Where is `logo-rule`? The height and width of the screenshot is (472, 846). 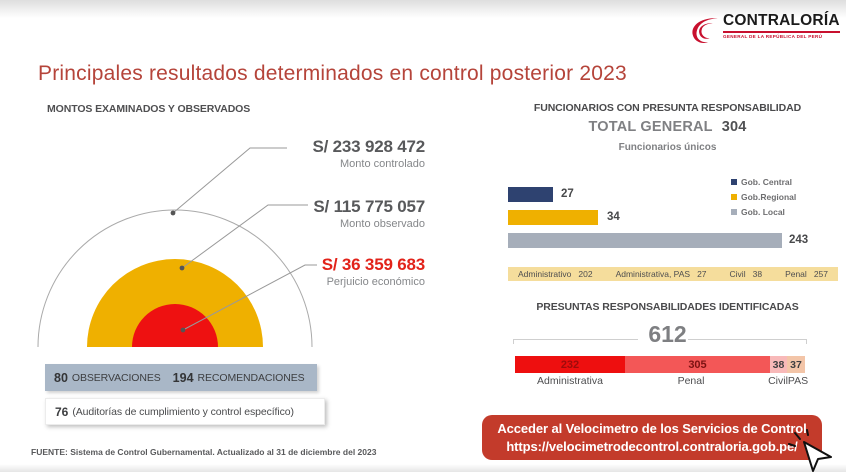 logo-rule is located at coordinates (781, 31).